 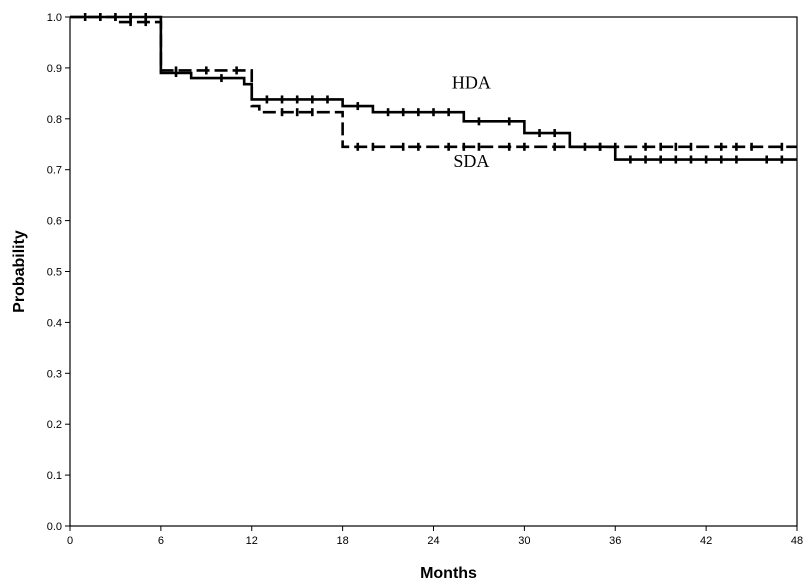 I want to click on series-label-sda: SDA, so click(x=471, y=161).